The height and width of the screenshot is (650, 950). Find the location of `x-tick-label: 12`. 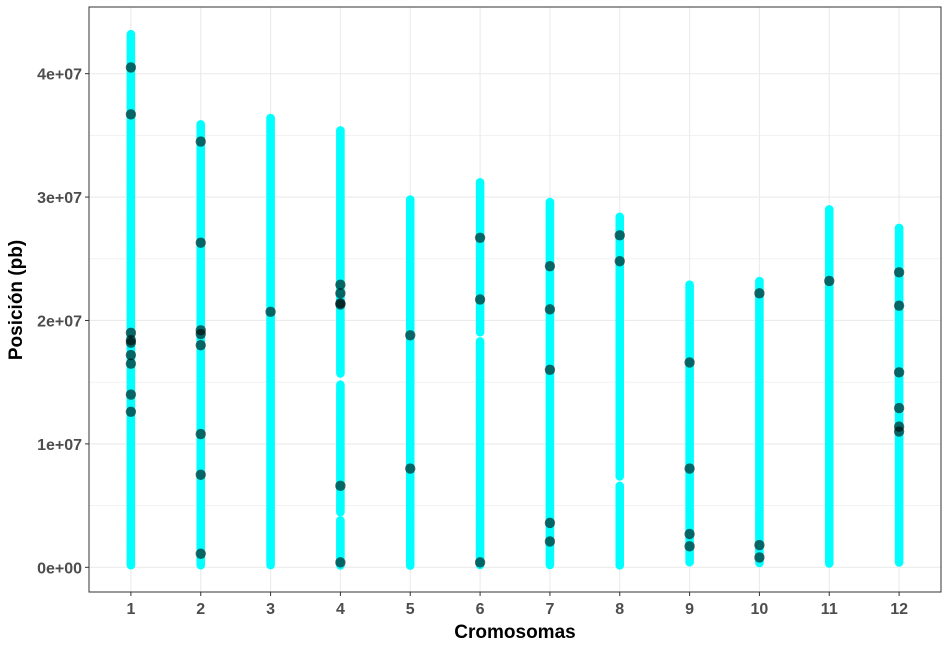

x-tick-label: 12 is located at coordinates (899, 609).